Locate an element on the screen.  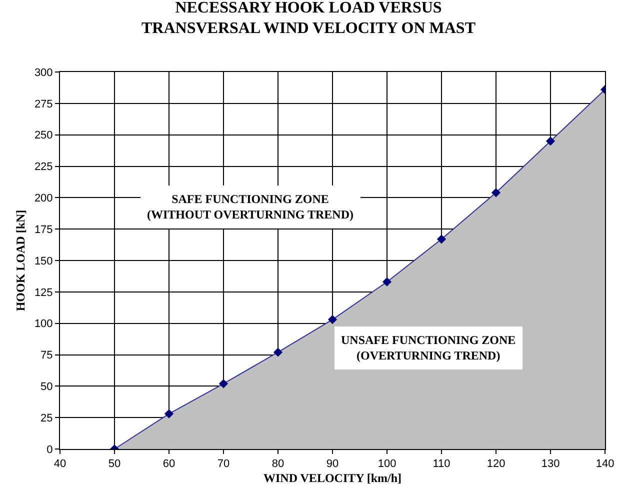
x-tick-label: 120 is located at coordinates (496, 464).